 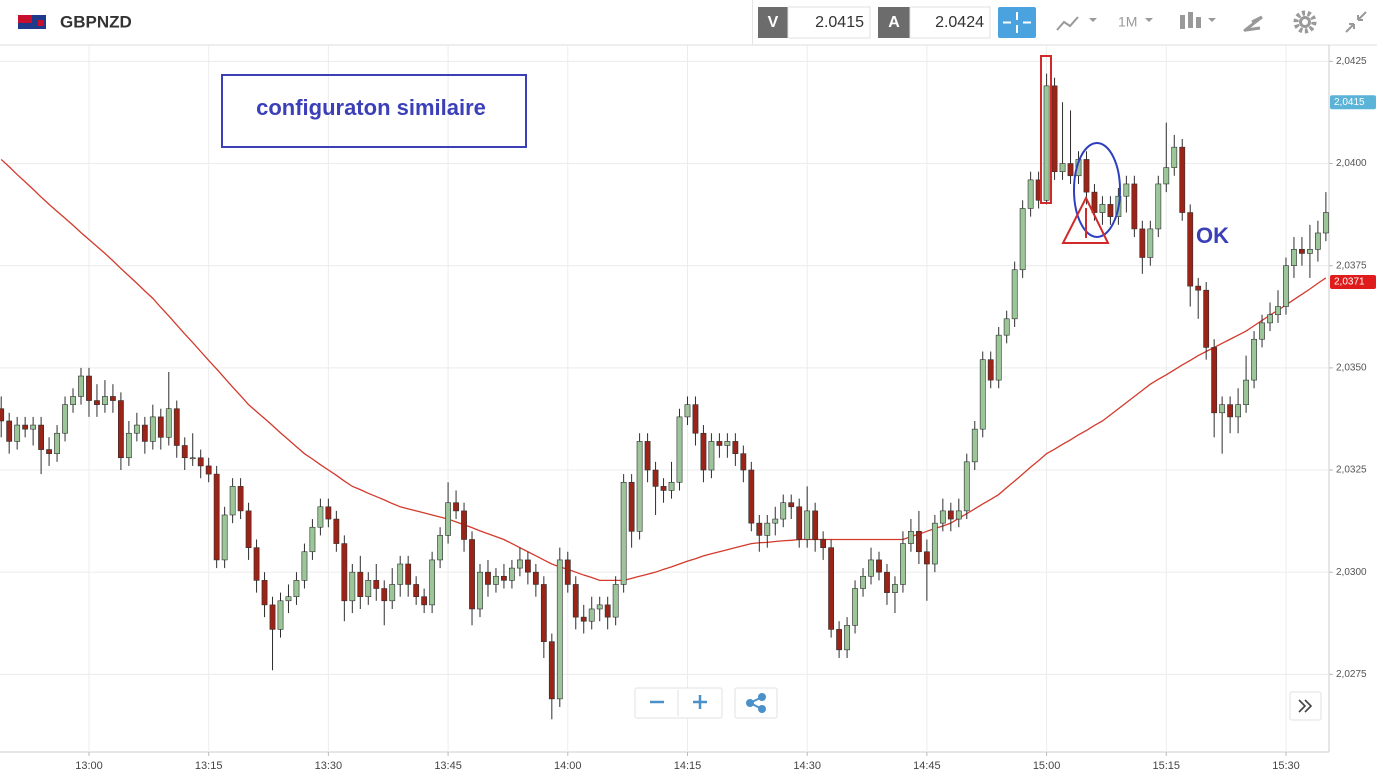 What do you see at coordinates (1305, 22) in the screenshot?
I see `settings-button` at bounding box center [1305, 22].